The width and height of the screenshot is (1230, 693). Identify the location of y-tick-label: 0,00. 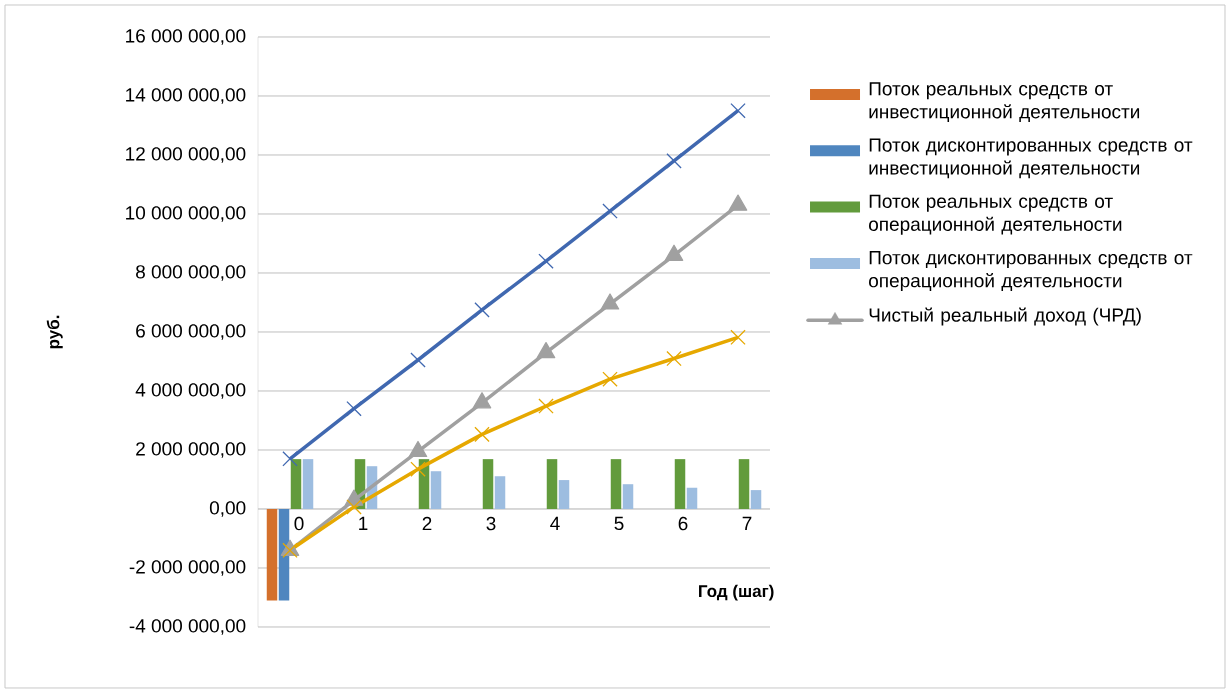
(227, 509).